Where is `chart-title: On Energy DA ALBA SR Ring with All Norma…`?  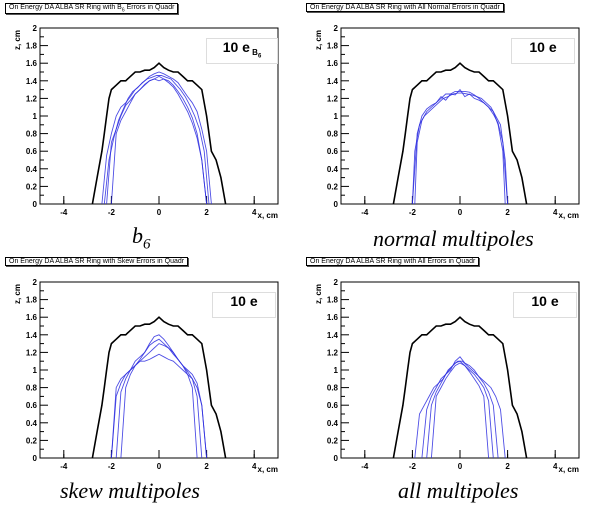 chart-title: On Energy DA ALBA SR Ring with All Norma… is located at coordinates (405, 7).